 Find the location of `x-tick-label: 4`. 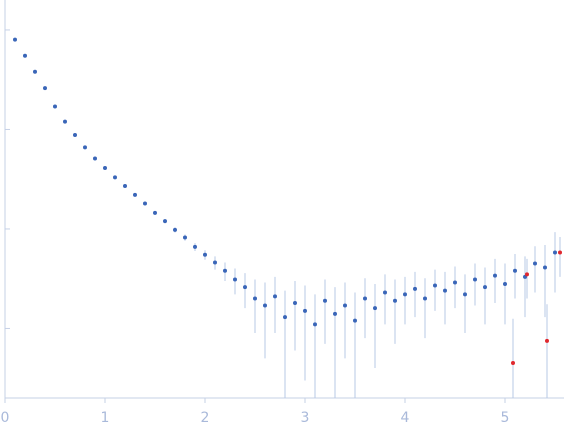

x-tick-label: 4 is located at coordinates (405, 418).